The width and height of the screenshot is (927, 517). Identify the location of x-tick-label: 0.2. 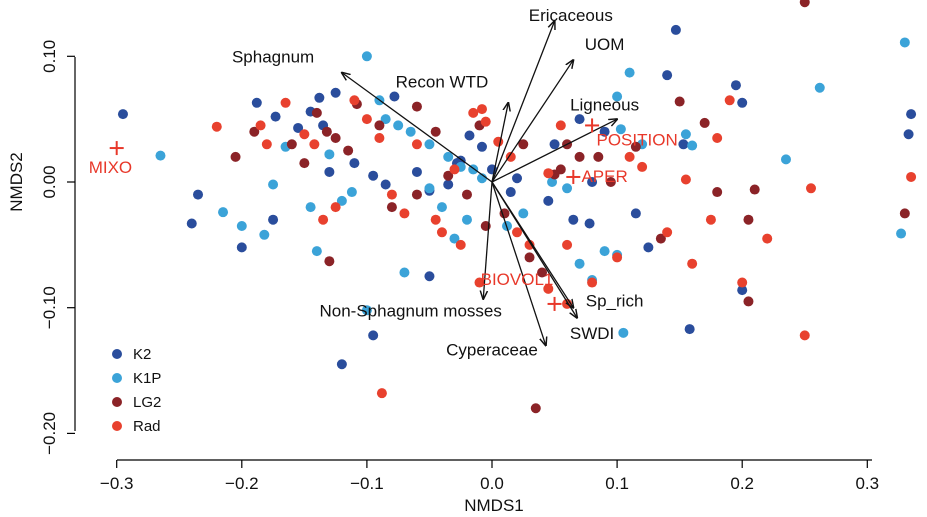
(742, 483).